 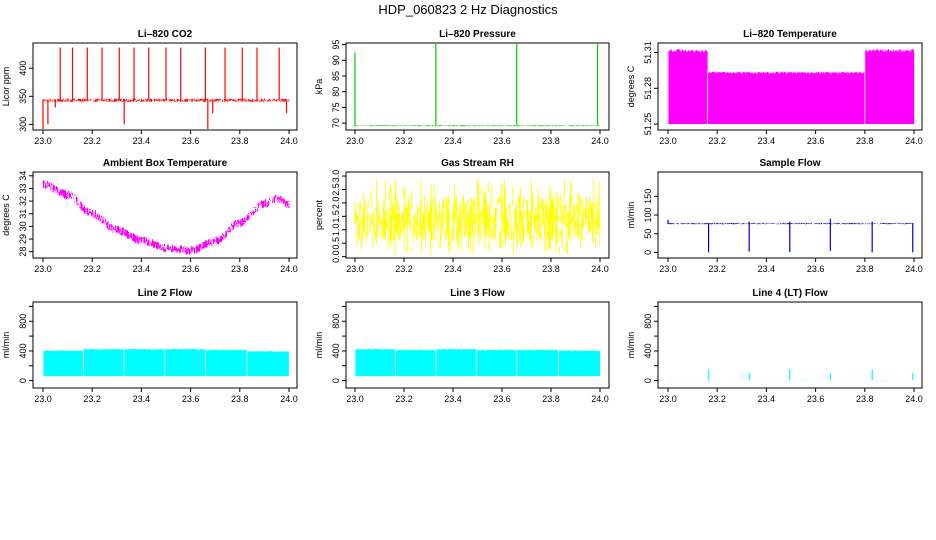 What do you see at coordinates (336, 60) in the screenshot?
I see `y-tick-label: 90` at bounding box center [336, 60].